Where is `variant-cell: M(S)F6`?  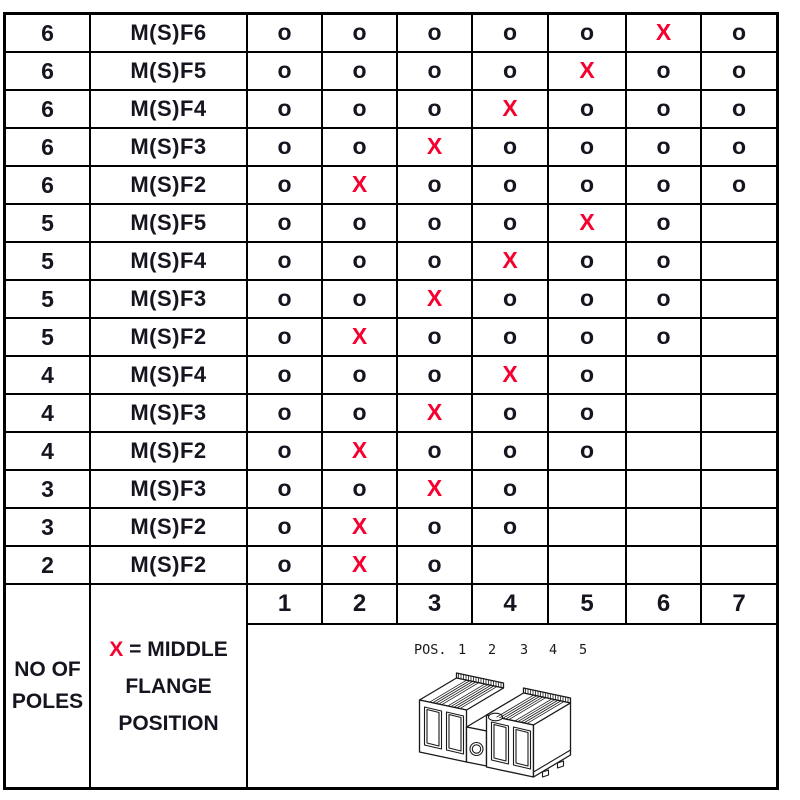 variant-cell: M(S)F6 is located at coordinates (169, 34).